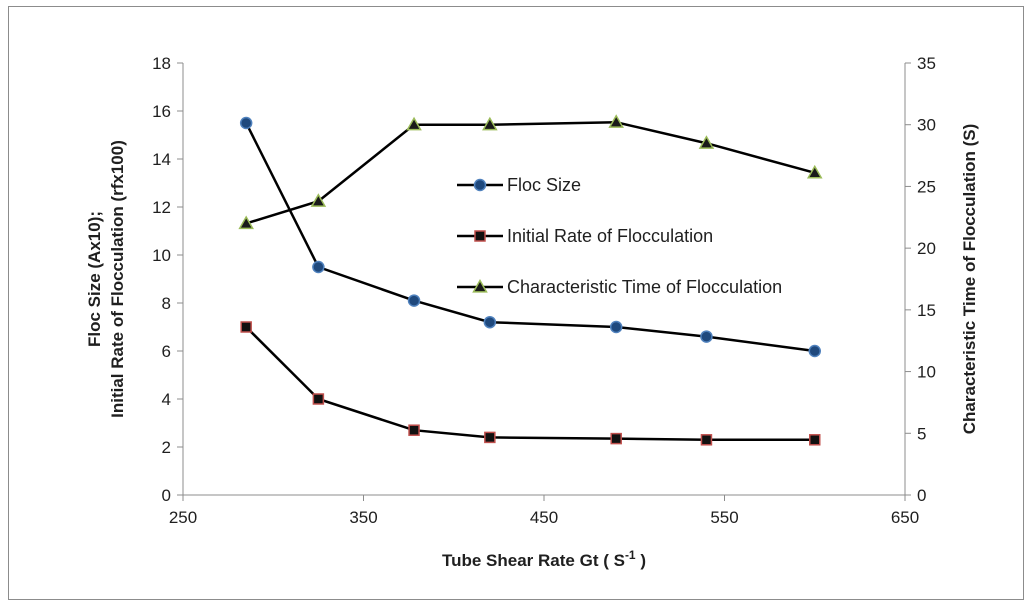 The height and width of the screenshot is (605, 1034). What do you see at coordinates (544, 185) in the screenshot?
I see `legend-label: Floc Size` at bounding box center [544, 185].